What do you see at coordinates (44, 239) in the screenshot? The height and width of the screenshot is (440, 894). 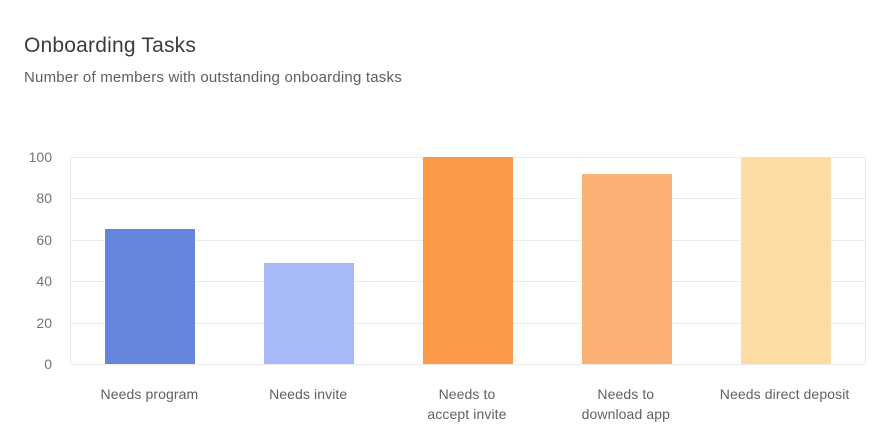 I see `y-tick-label: 60` at bounding box center [44, 239].